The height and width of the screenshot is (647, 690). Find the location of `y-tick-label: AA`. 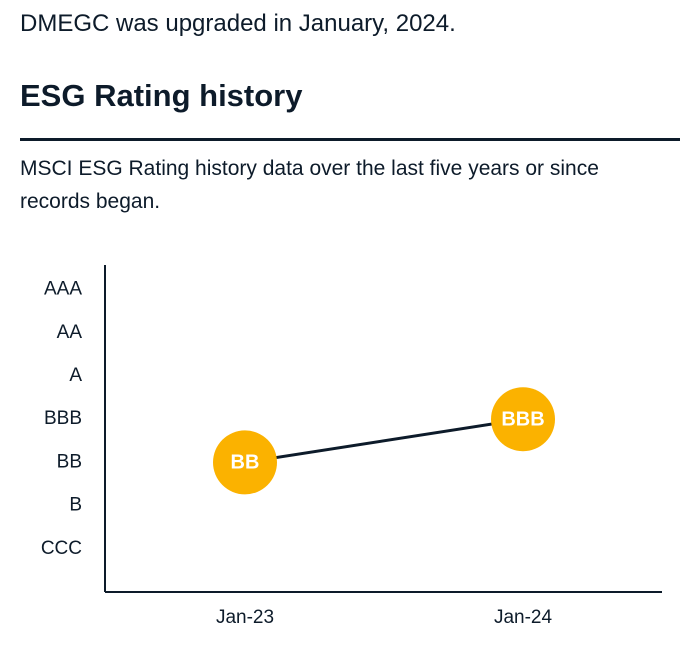

y-tick-label: AA is located at coordinates (70, 332).